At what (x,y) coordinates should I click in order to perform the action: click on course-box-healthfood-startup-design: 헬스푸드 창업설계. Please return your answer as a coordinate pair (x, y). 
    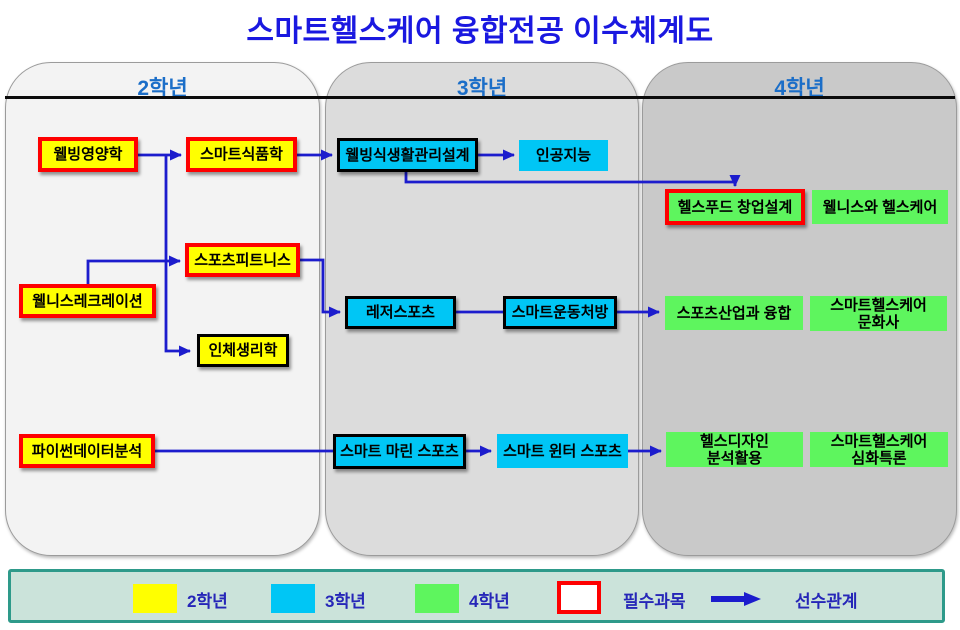
    Looking at the image, I should click on (735, 207).